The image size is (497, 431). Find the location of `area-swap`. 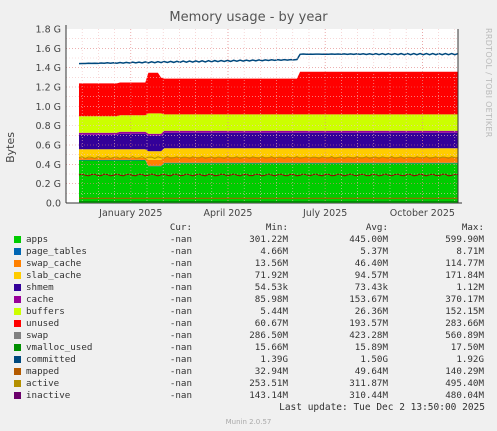

area-swap is located at coordinates (268, 94).